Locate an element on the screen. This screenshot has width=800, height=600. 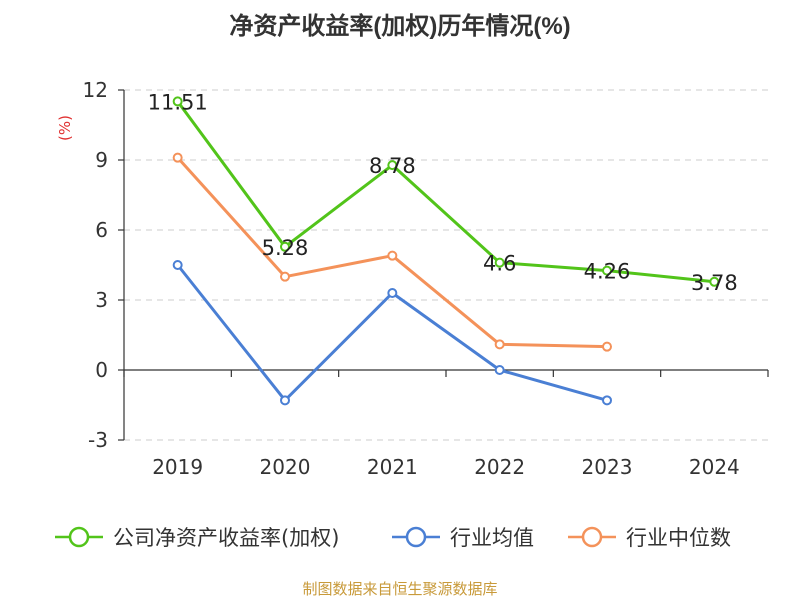
data-label: 4.26 is located at coordinates (607, 272).